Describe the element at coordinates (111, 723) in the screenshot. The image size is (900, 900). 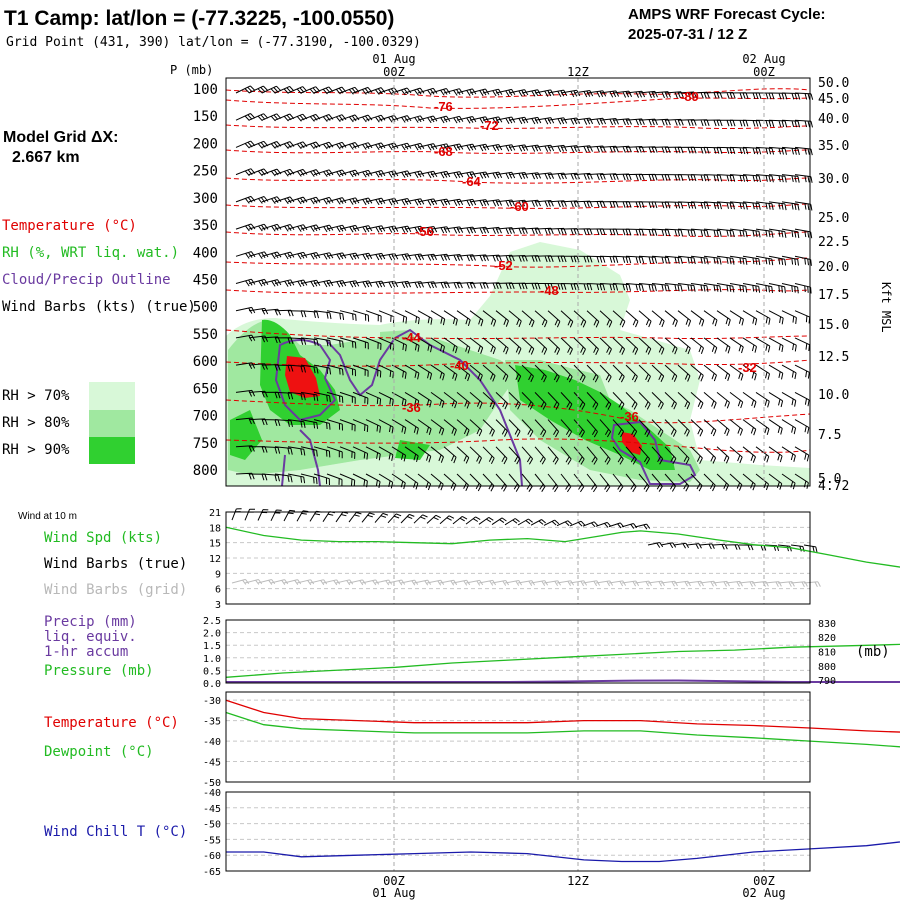
I see `temp-series-label: Temperature (°C)` at that location.